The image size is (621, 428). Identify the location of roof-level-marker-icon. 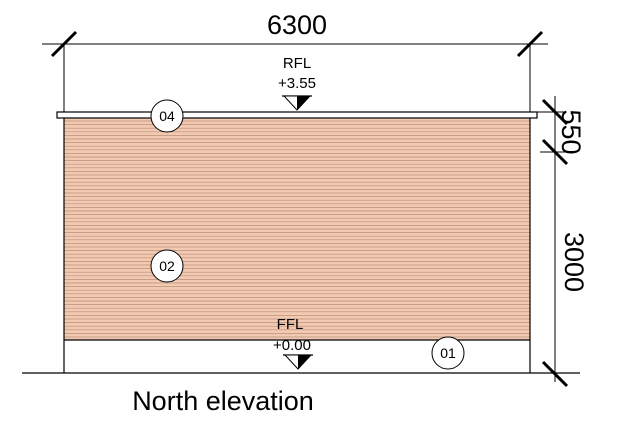
(297, 103).